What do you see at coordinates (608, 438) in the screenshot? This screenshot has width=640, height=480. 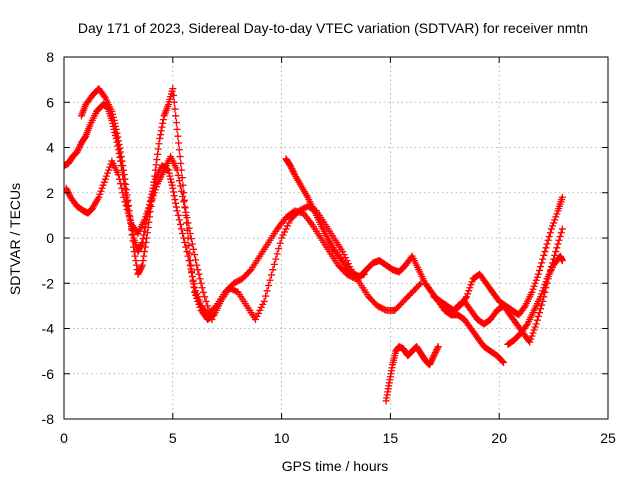 I see `x-tick-label: 25` at bounding box center [608, 438].